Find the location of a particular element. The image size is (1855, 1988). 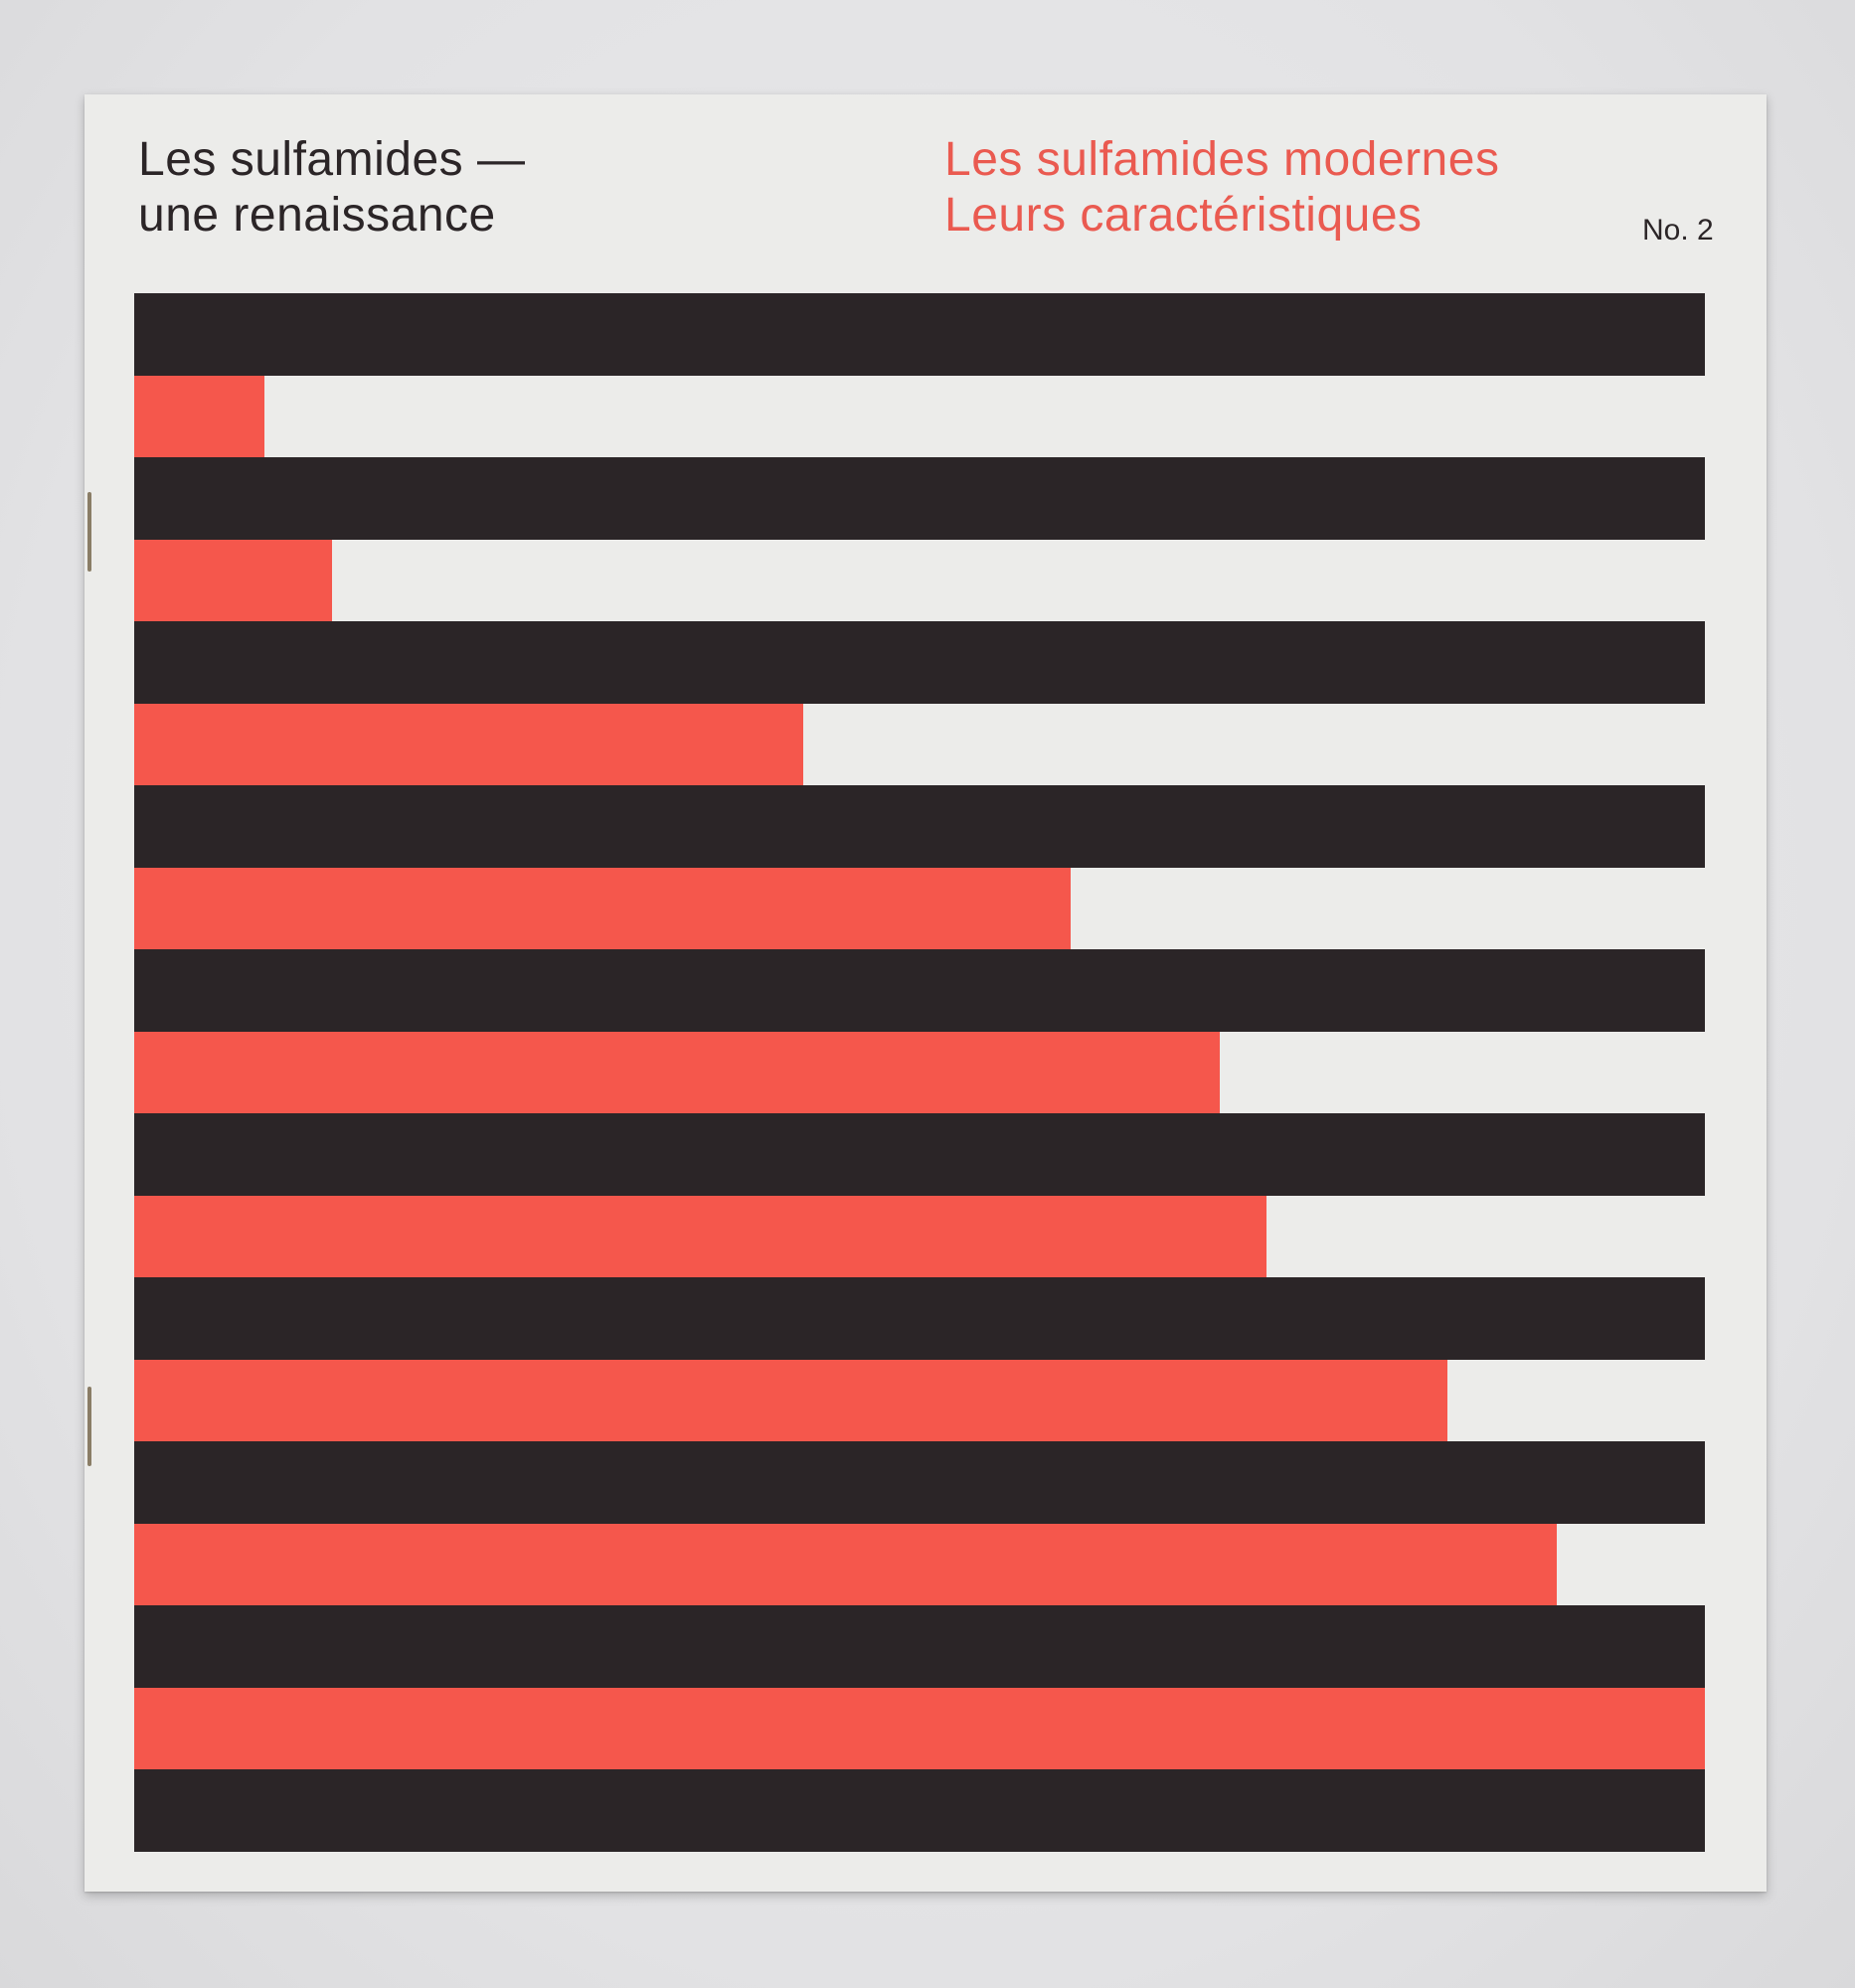

staple-top is located at coordinates (89, 532).